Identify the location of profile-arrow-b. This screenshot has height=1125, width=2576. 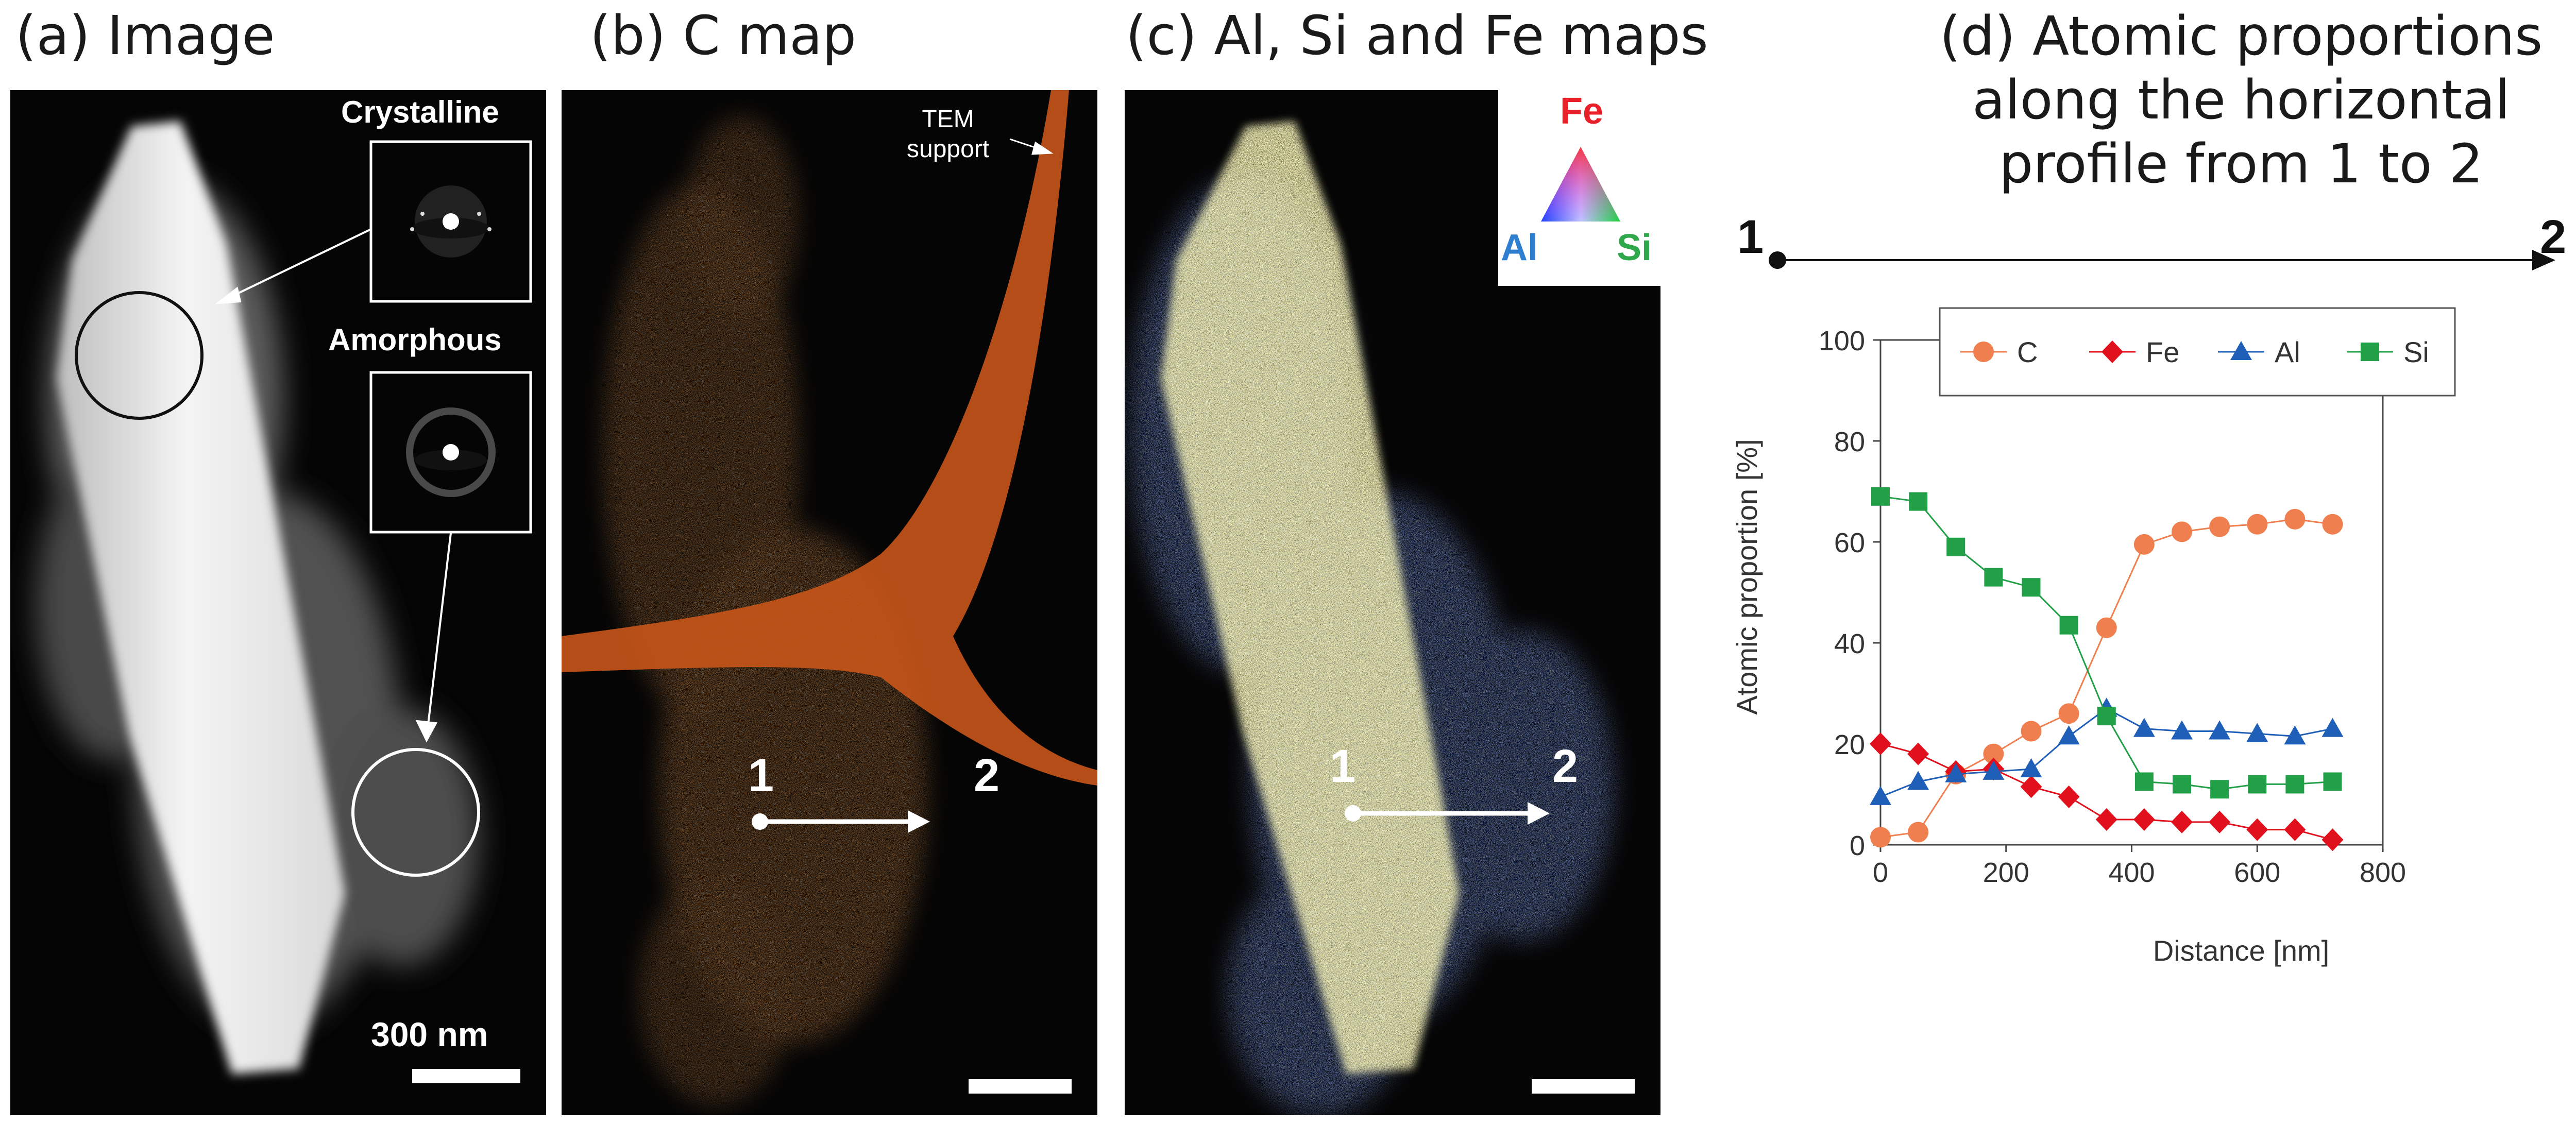
(841, 821).